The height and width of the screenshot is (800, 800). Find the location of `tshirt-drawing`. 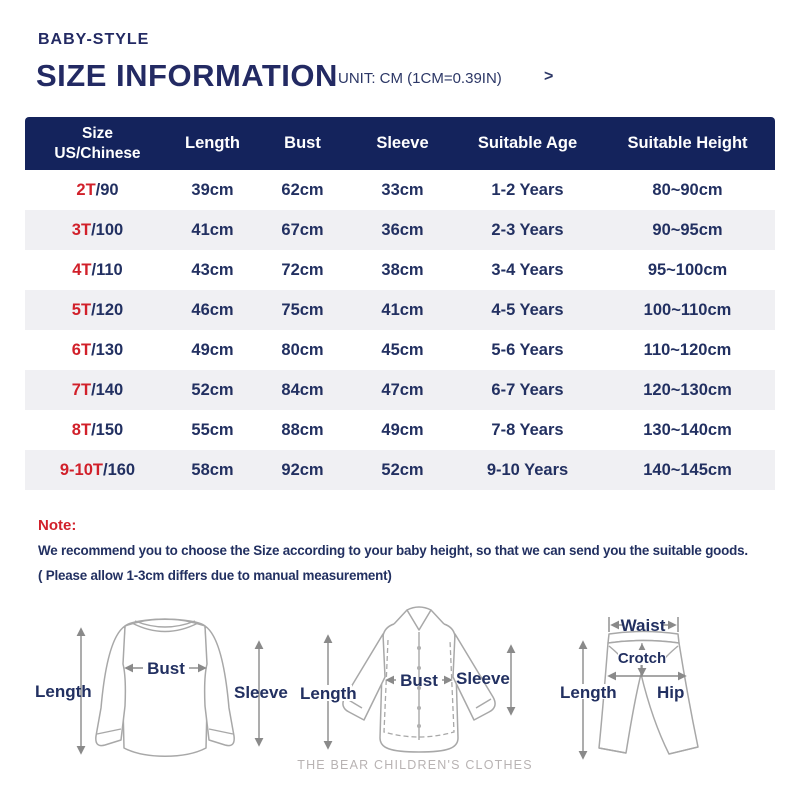

tshirt-drawing is located at coordinates (165, 687).